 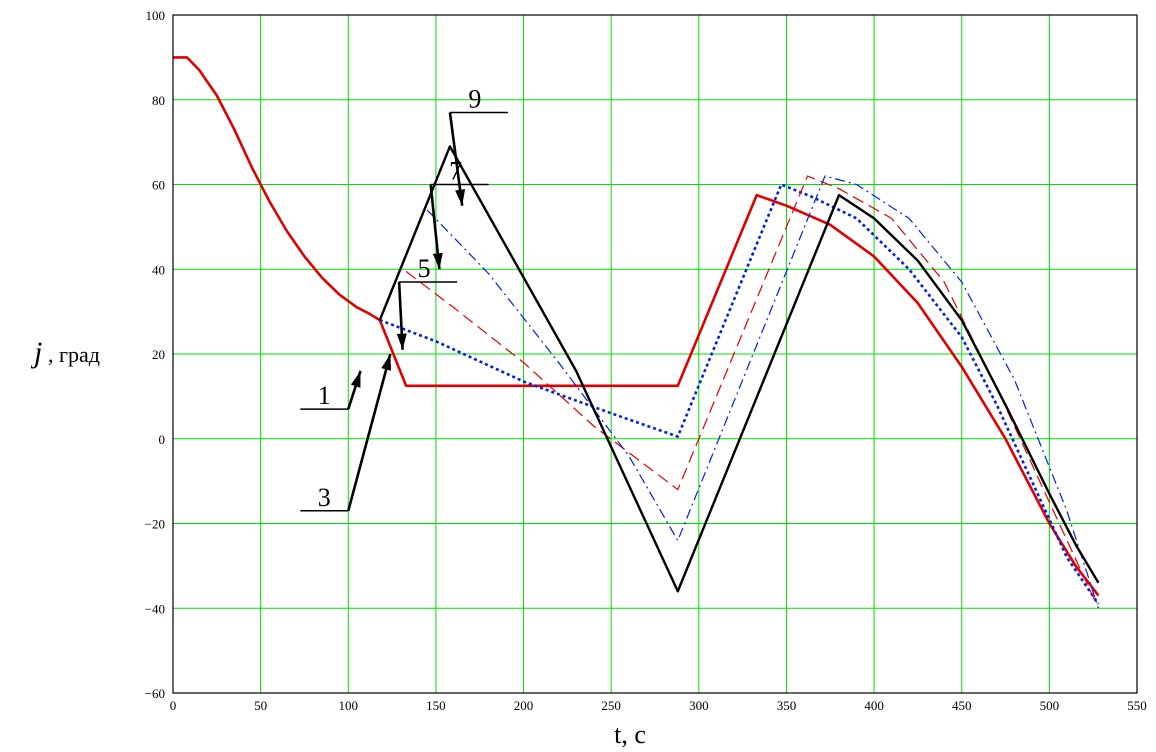 I want to click on x-tick-label-5: 250, so click(x=611, y=705).